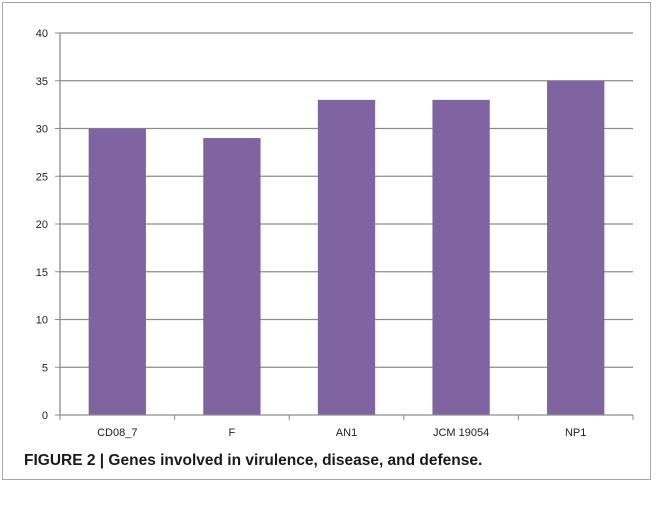 The width and height of the screenshot is (657, 515). I want to click on y-tick-label: 35, so click(42, 82).